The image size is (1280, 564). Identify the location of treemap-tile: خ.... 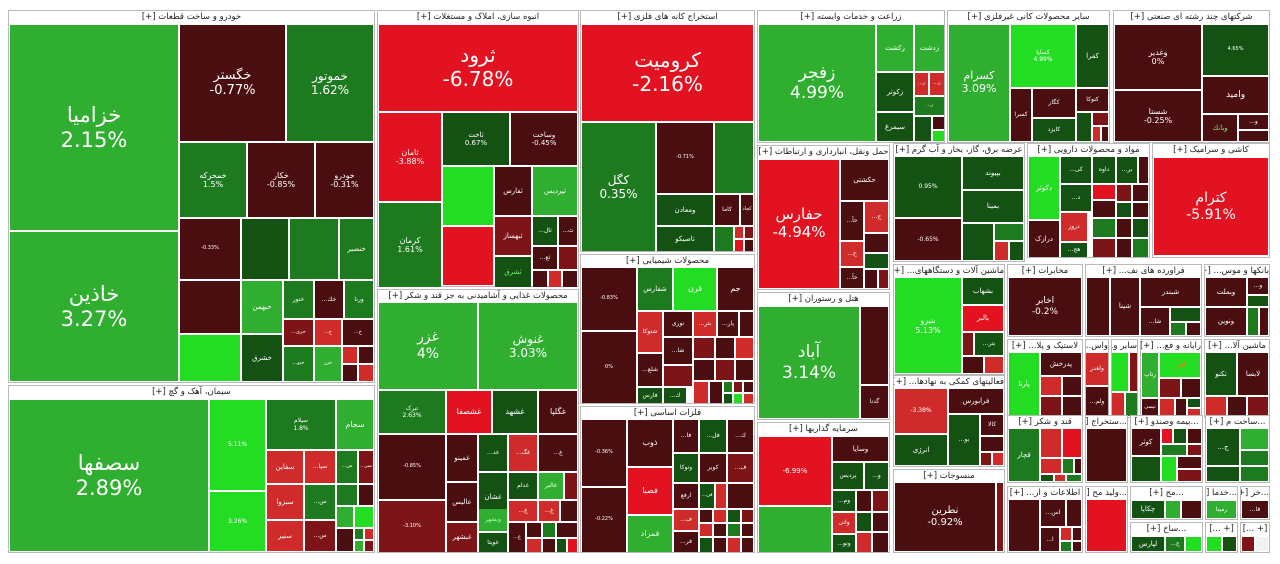
(358, 332).